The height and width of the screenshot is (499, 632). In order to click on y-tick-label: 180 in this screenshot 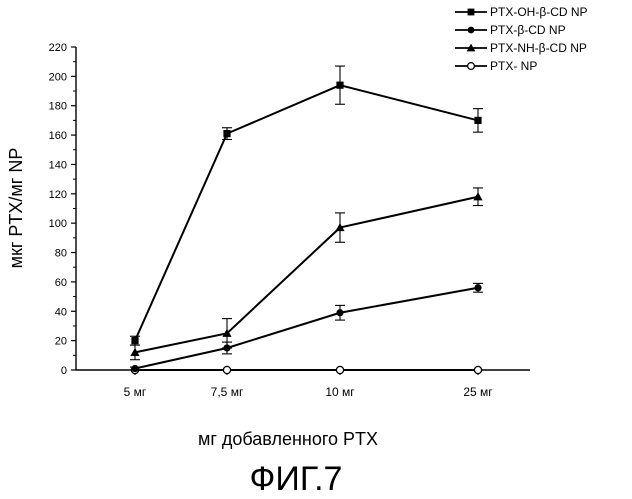, I will do `click(58, 107)`.